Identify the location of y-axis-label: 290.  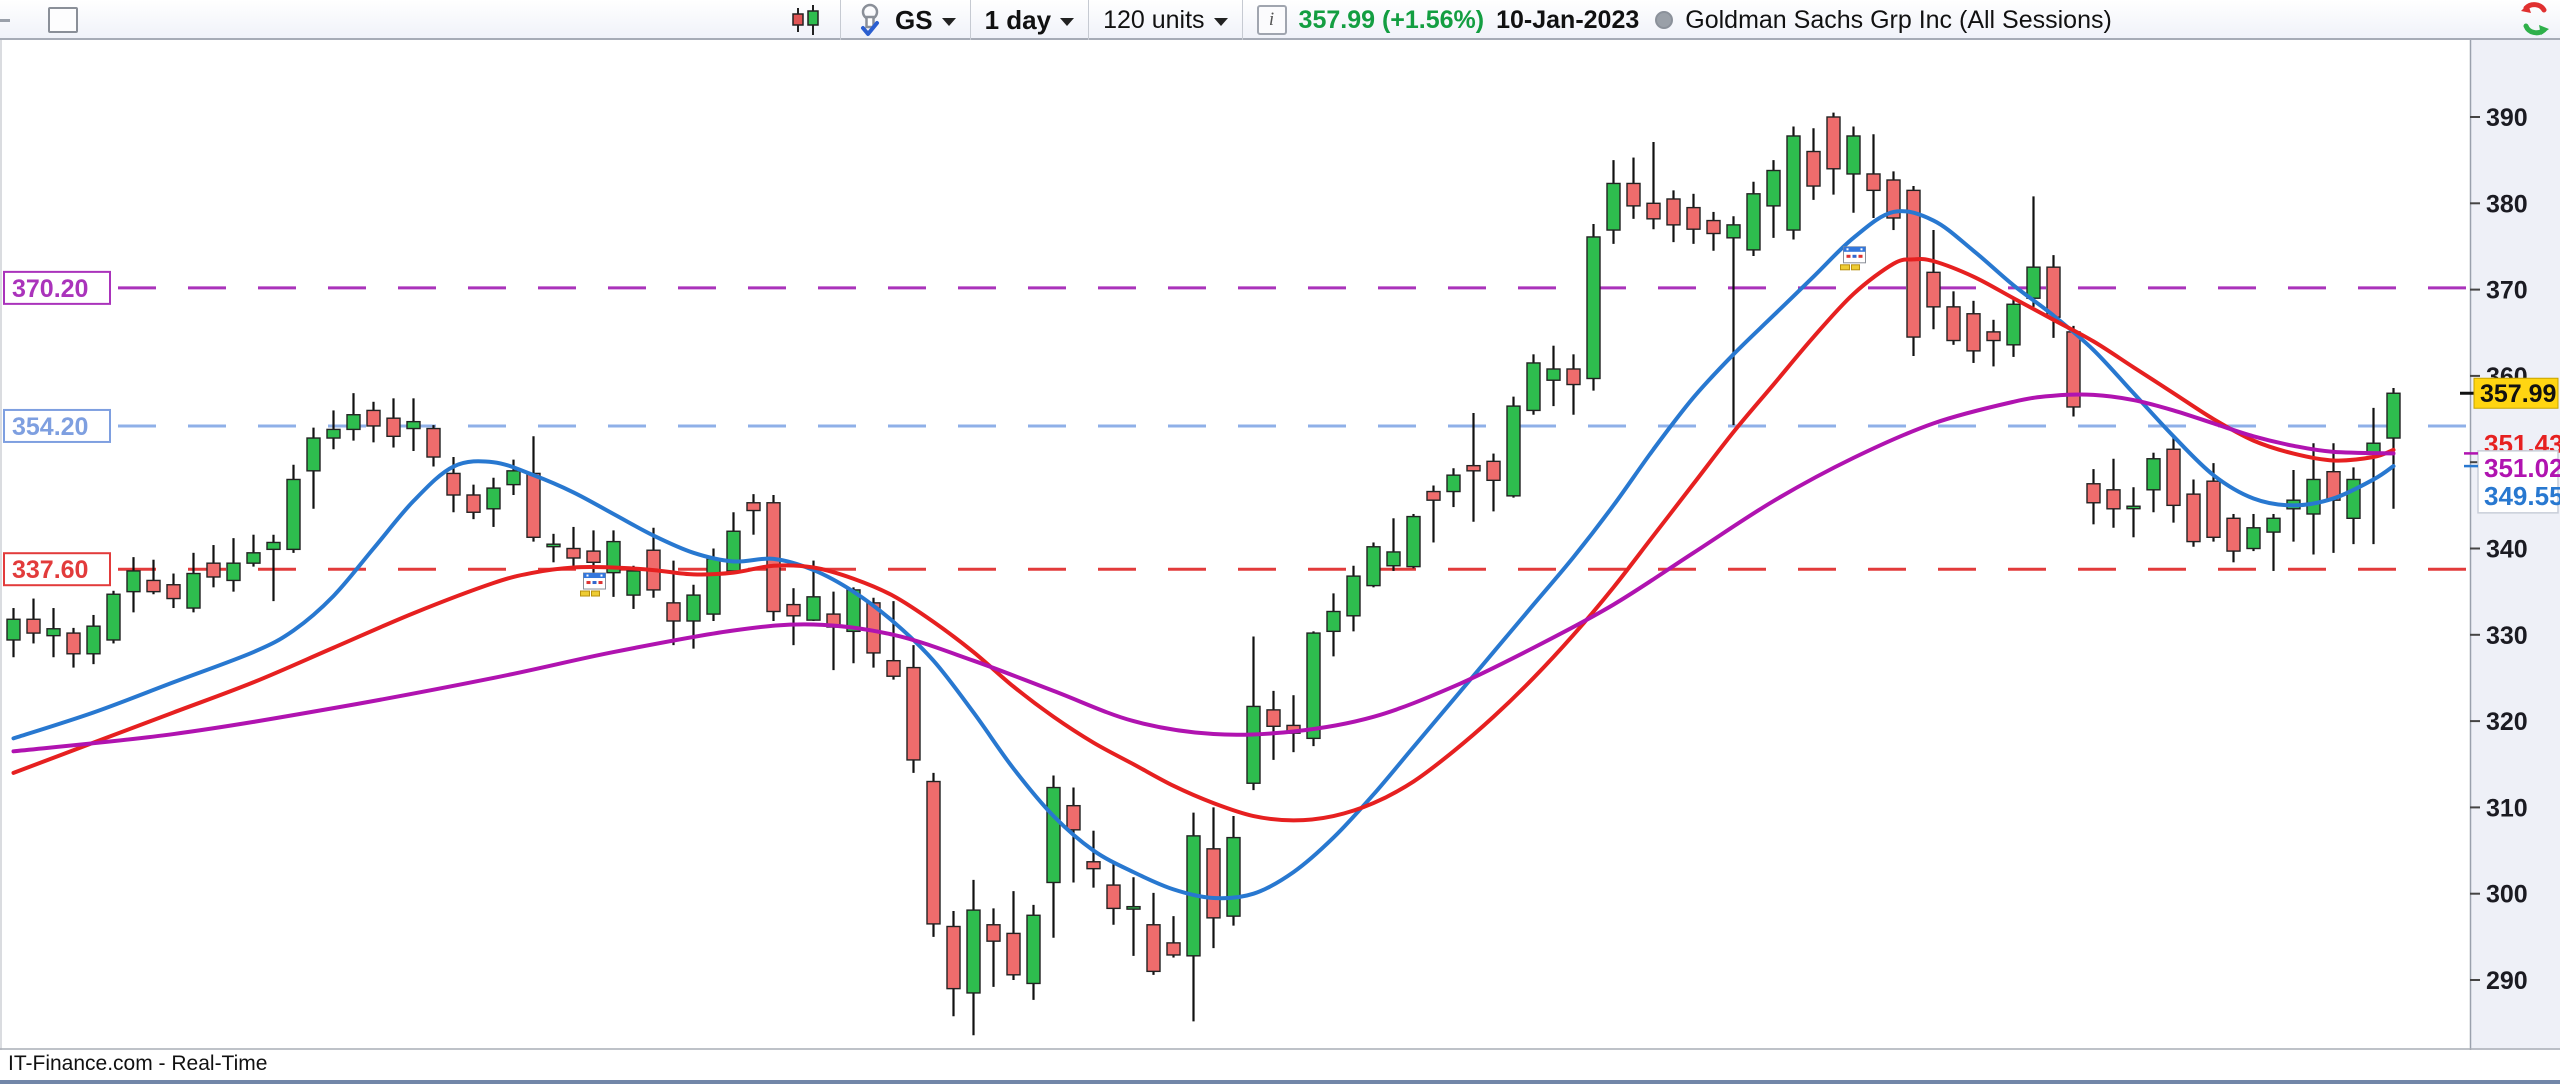
(2507, 981).